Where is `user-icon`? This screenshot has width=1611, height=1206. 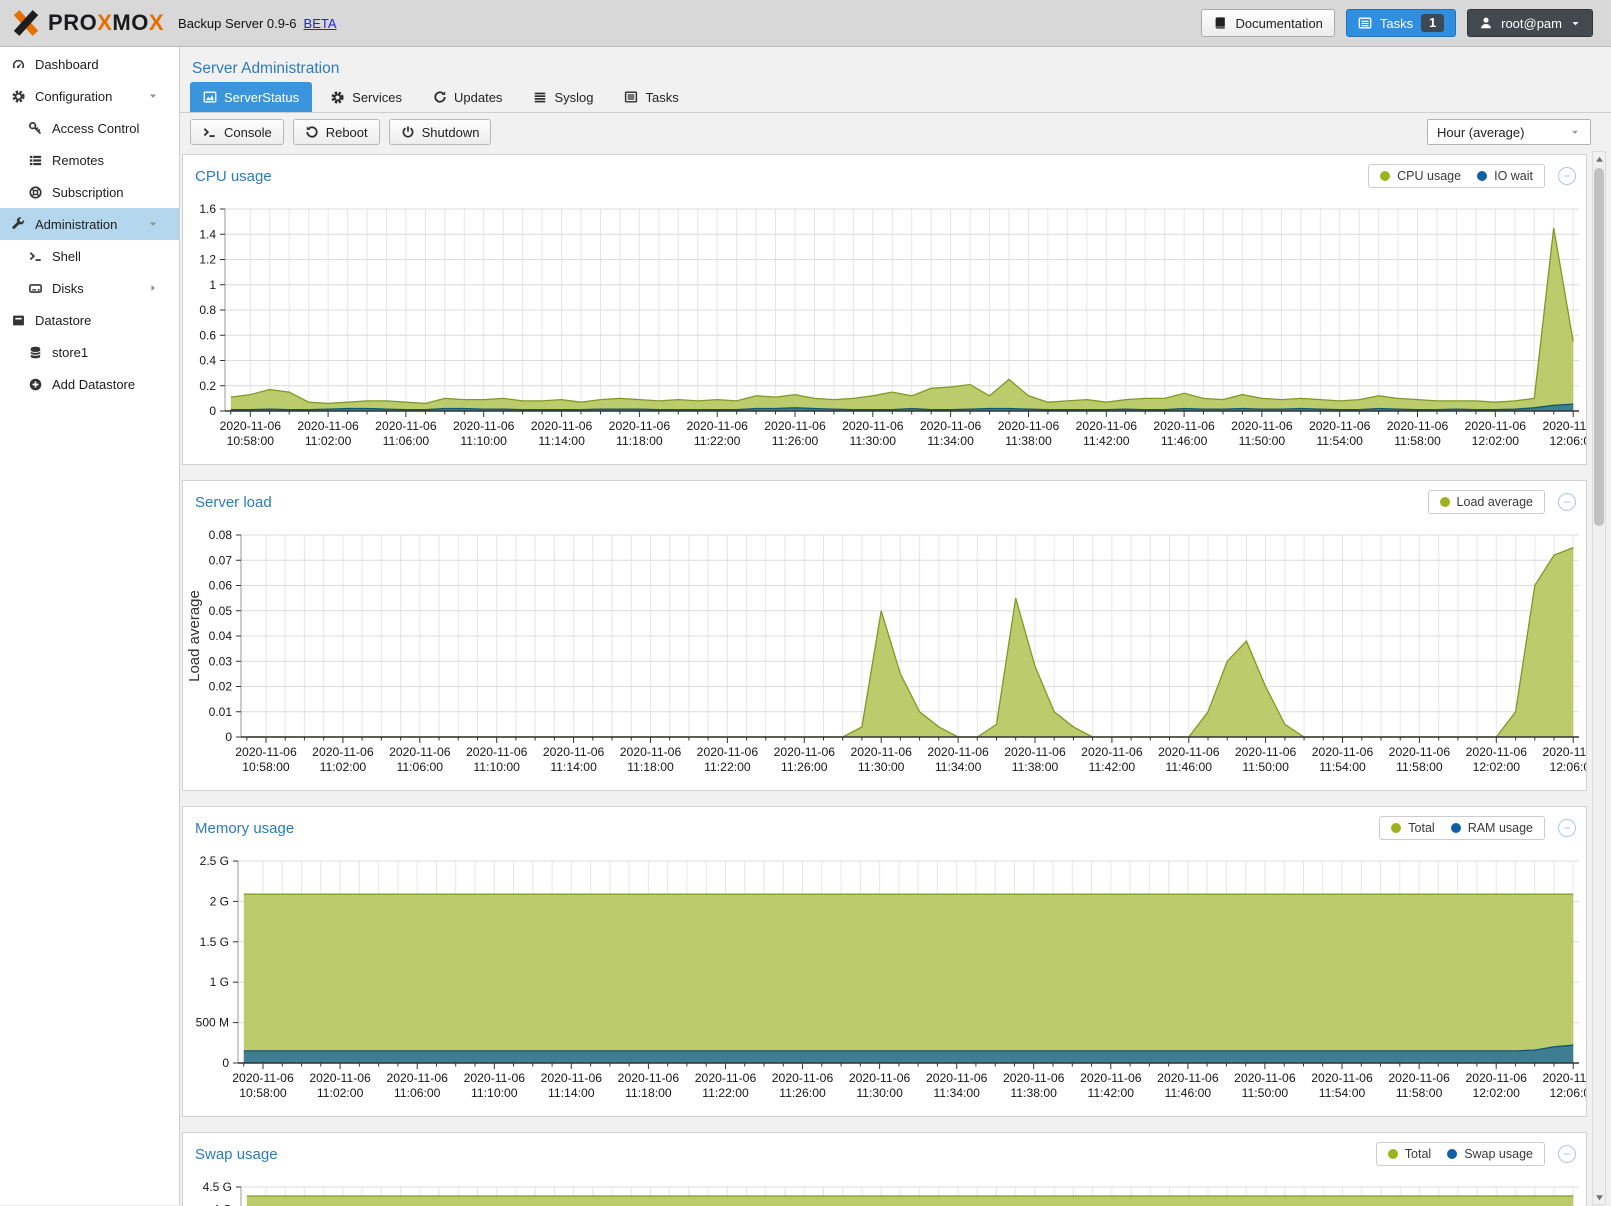 user-icon is located at coordinates (1486, 23).